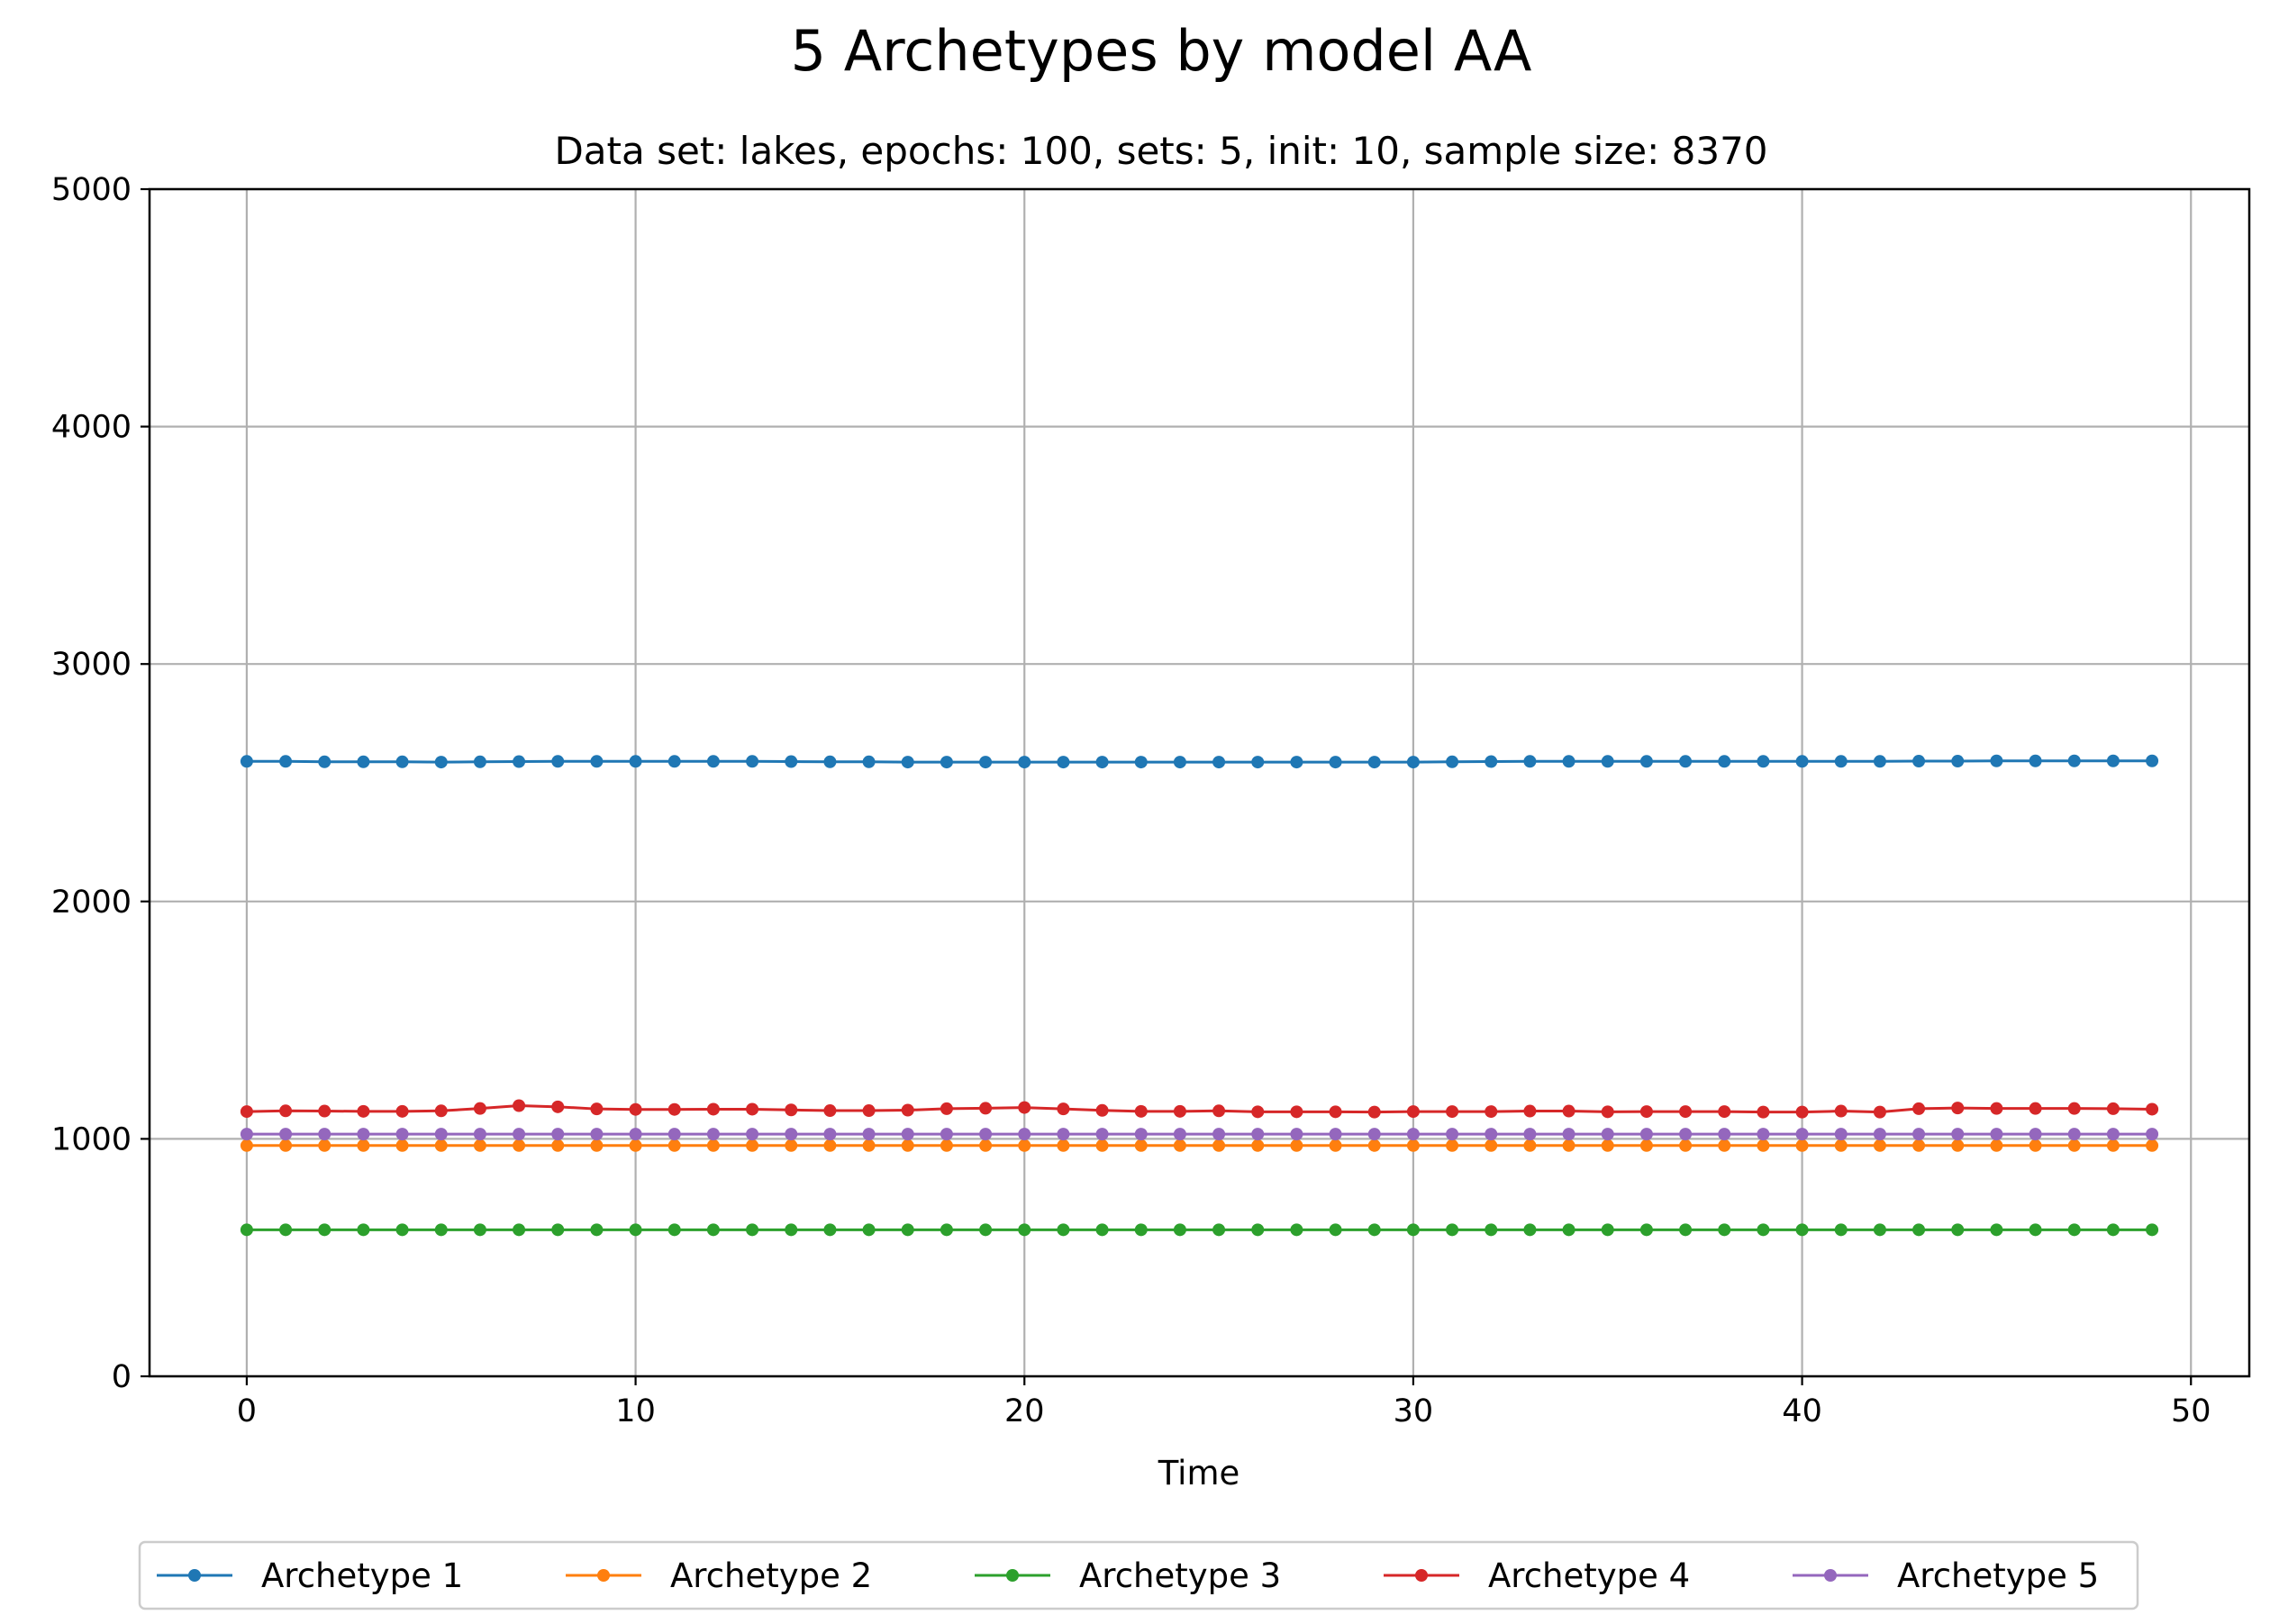 This screenshot has width=2270, height=1624. Describe the element at coordinates (247, 1411) in the screenshot. I see `x-tick-label: 0` at that location.